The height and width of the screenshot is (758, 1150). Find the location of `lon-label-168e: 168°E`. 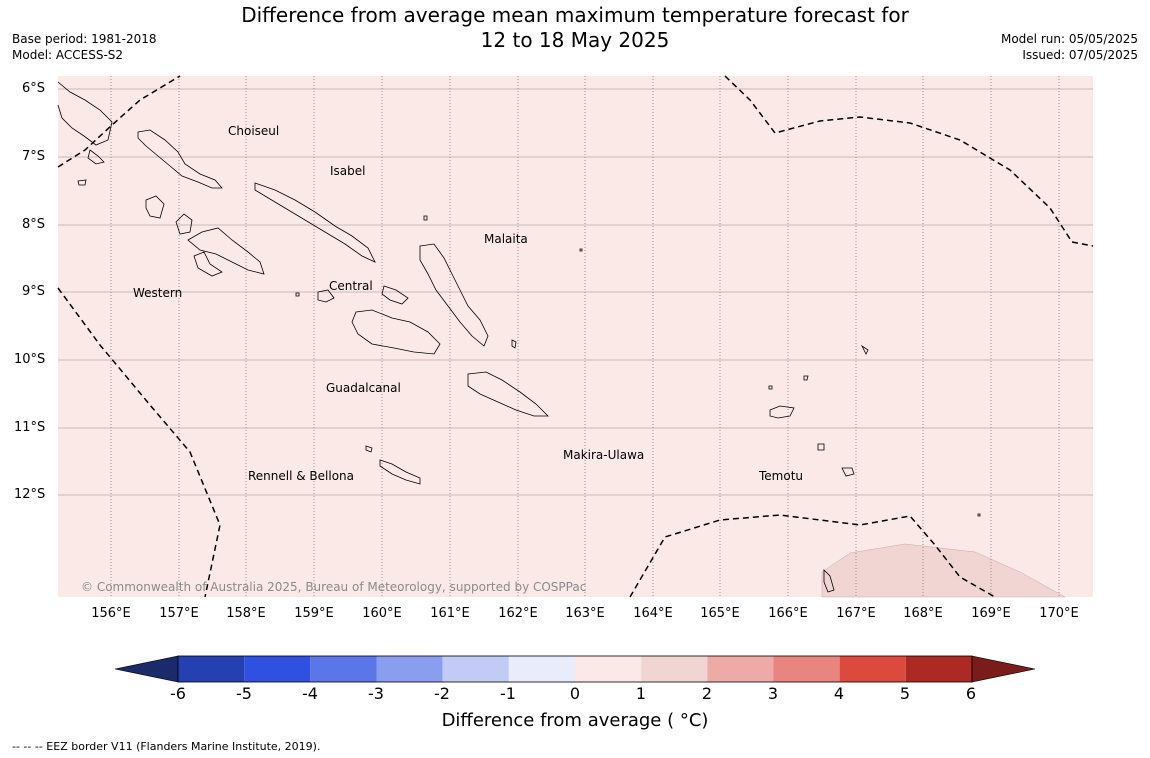

lon-label-168e: 168°E is located at coordinates (923, 613).